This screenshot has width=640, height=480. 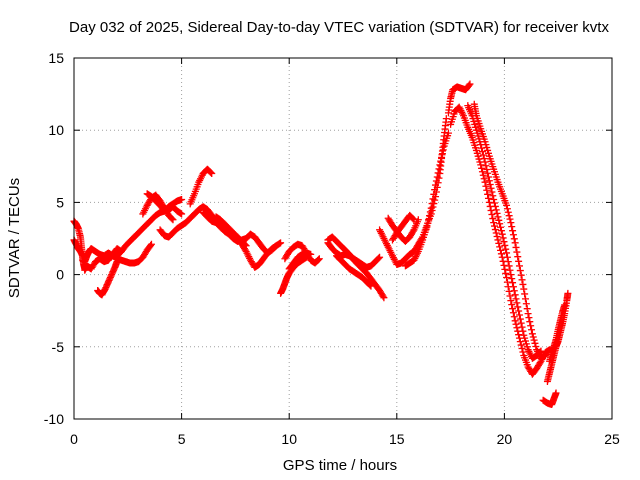 What do you see at coordinates (54, 238) in the screenshot?
I see `y-tick-labels: -10 -5 0 5 10 15` at bounding box center [54, 238].